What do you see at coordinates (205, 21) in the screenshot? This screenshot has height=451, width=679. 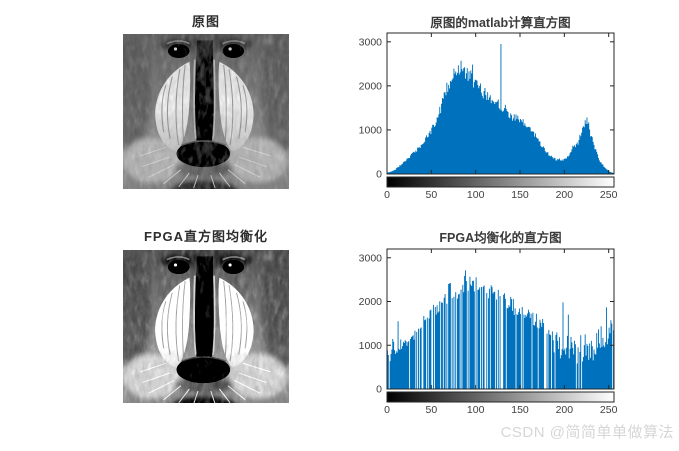 I see `original-image-title: 原图` at bounding box center [205, 21].